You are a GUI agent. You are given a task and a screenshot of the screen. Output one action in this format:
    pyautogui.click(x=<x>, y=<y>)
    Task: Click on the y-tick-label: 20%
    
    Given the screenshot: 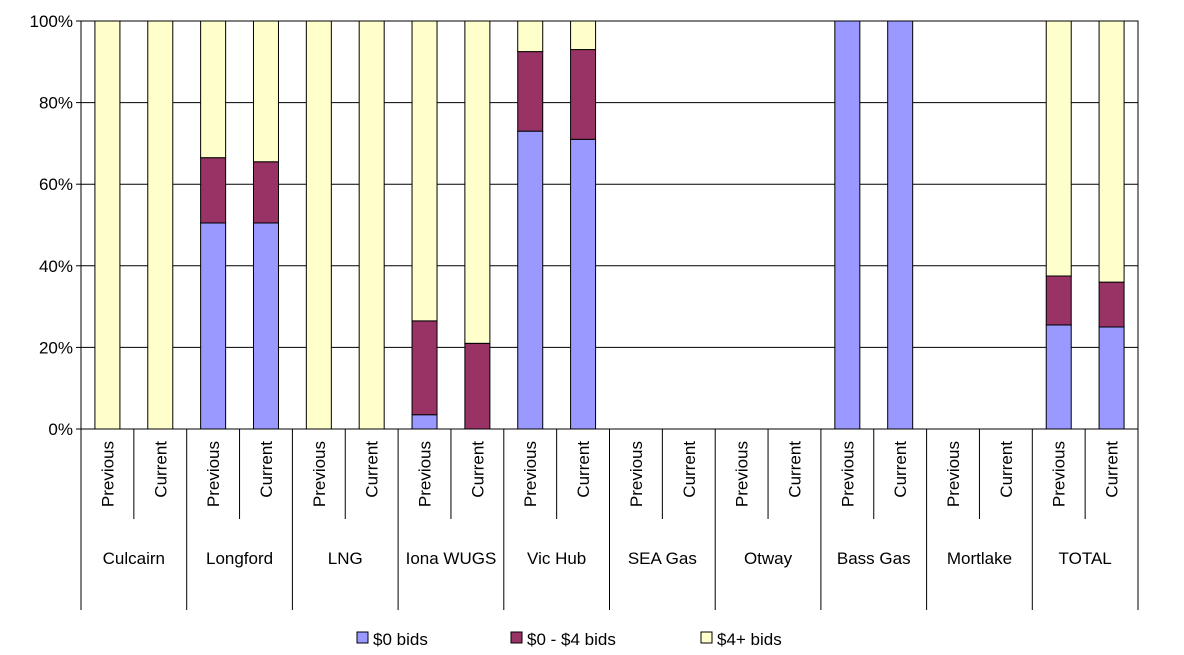 What is the action you would take?
    pyautogui.click(x=56, y=347)
    